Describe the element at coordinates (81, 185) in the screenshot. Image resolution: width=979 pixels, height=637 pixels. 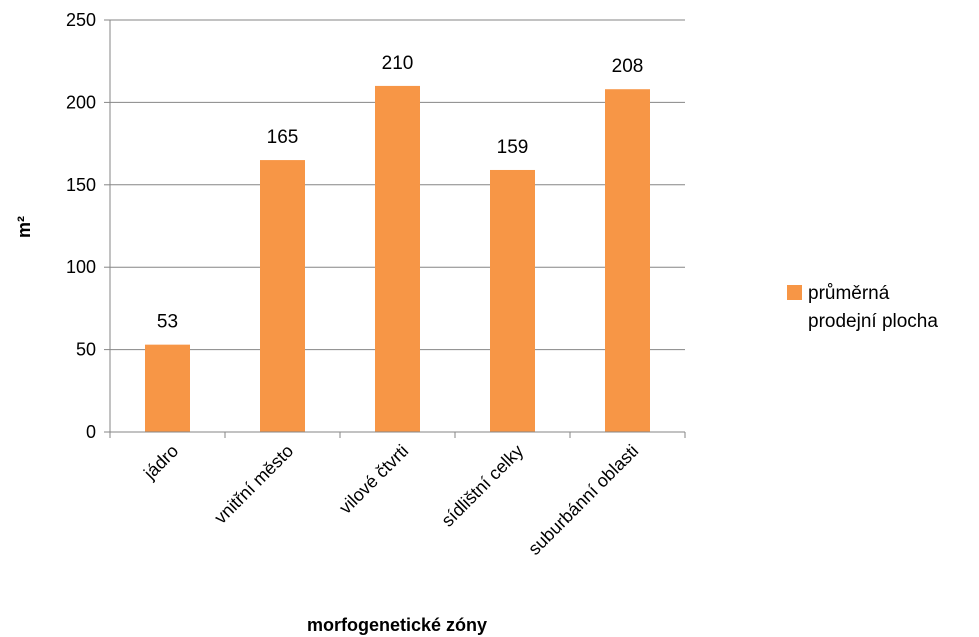
I see `y-tick-label: 150` at that location.